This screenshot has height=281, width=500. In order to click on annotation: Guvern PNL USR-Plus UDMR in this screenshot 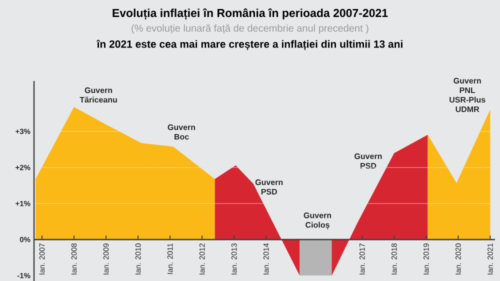, I will do `click(468, 95)`.